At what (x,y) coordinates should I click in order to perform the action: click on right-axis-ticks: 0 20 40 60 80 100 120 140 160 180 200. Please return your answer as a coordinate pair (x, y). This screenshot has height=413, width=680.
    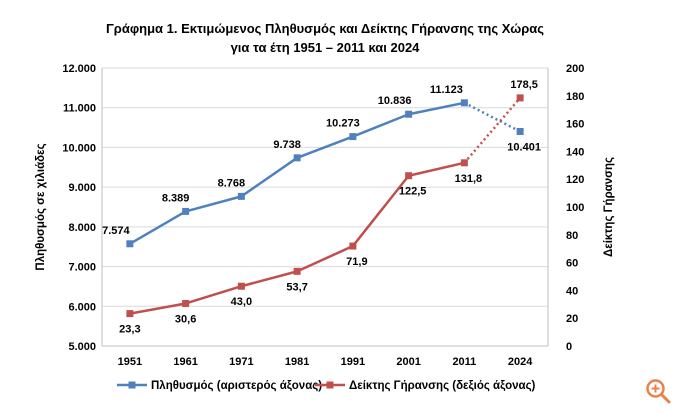
    Looking at the image, I should click on (575, 208).